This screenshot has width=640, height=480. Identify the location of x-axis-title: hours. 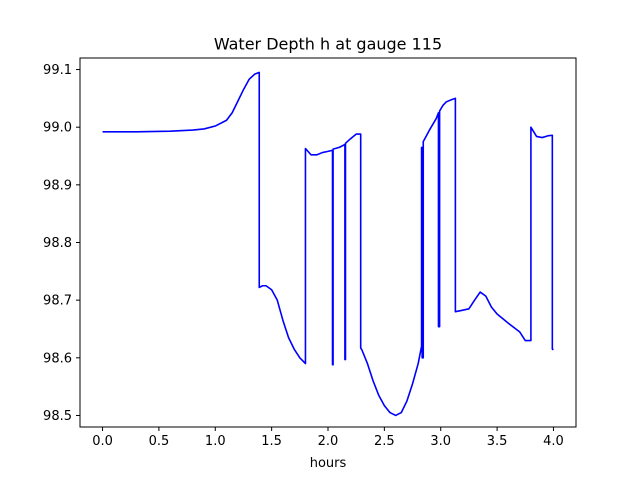
(328, 463).